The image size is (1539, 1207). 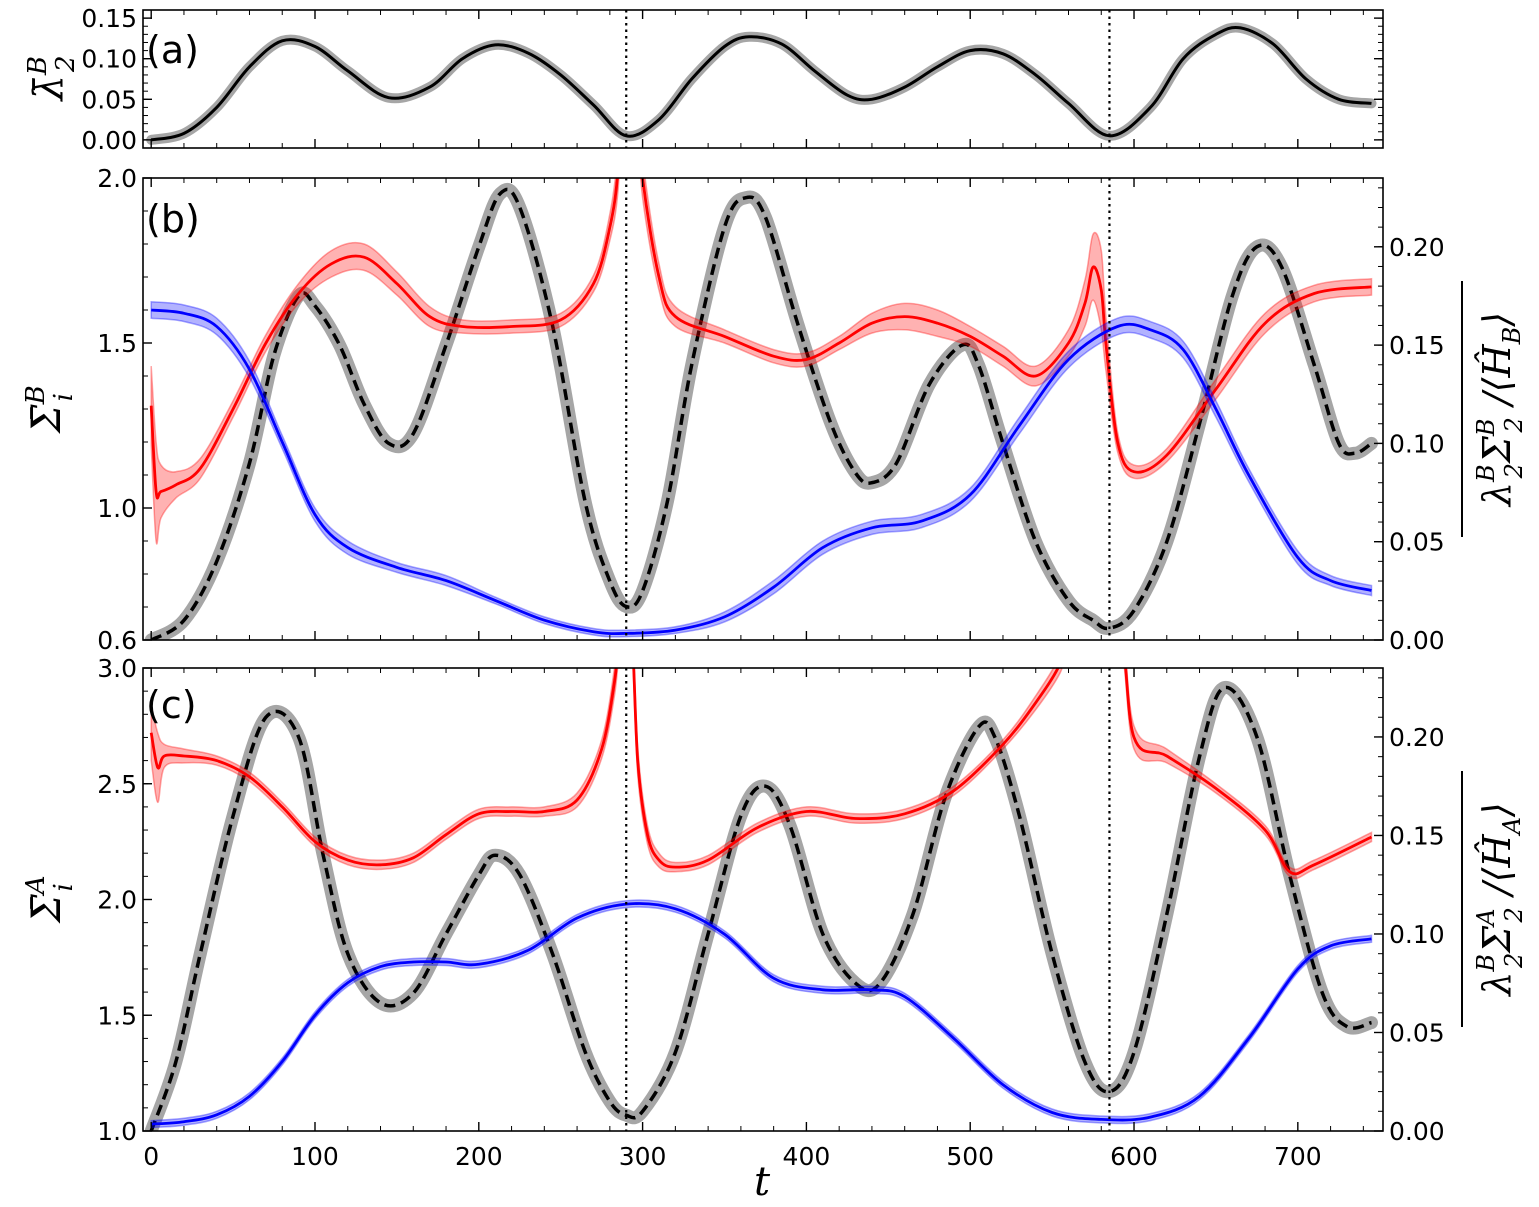 I want to click on panel-b-ylabel-right: λB2ΣB2 /⟨ĤB⟩, so click(x=1494, y=409).